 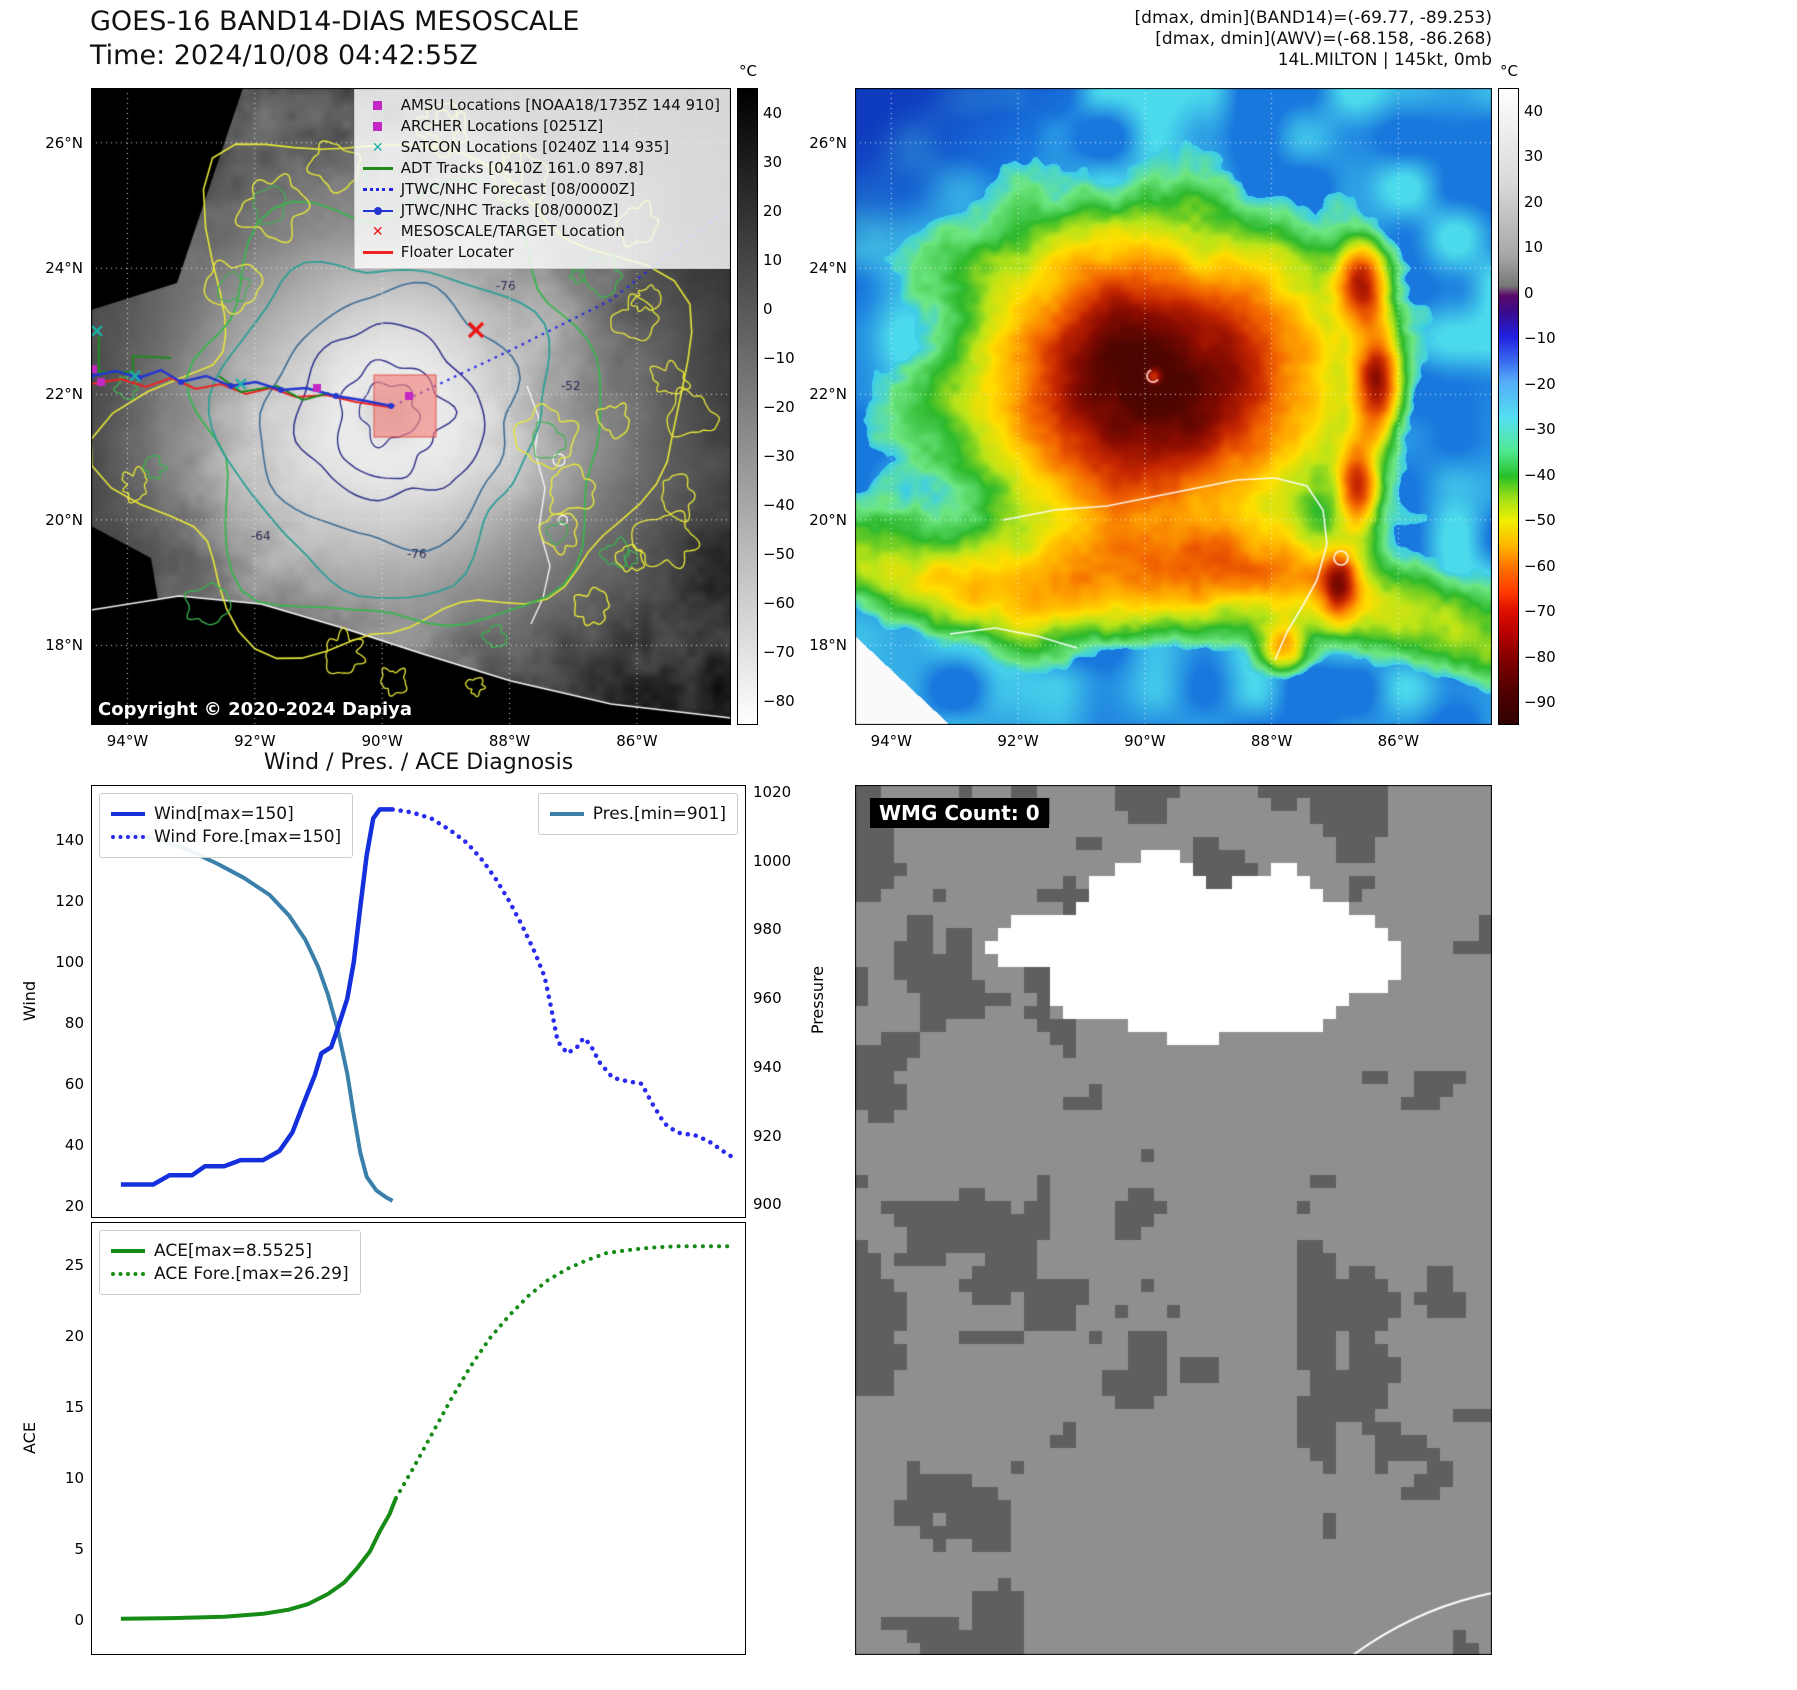 I want to click on legend-item: ADT Tracks [0410Z 161.0 897.8], so click(x=539, y=168).